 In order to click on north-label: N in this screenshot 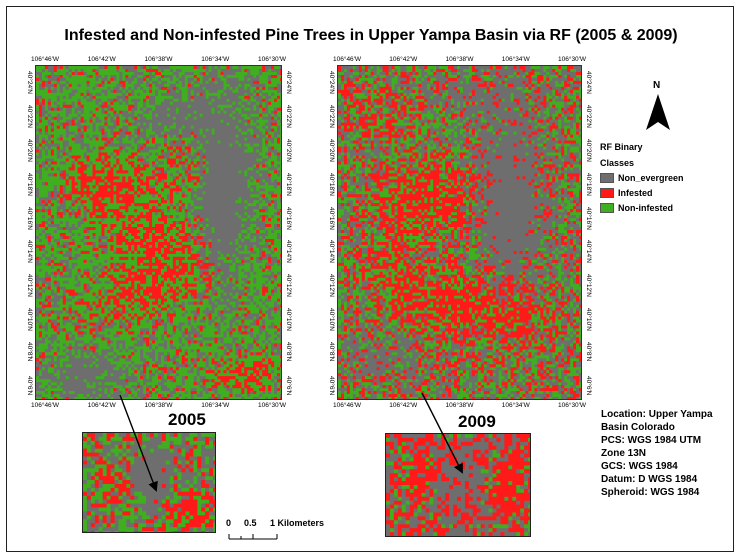, I will do `click(657, 85)`.